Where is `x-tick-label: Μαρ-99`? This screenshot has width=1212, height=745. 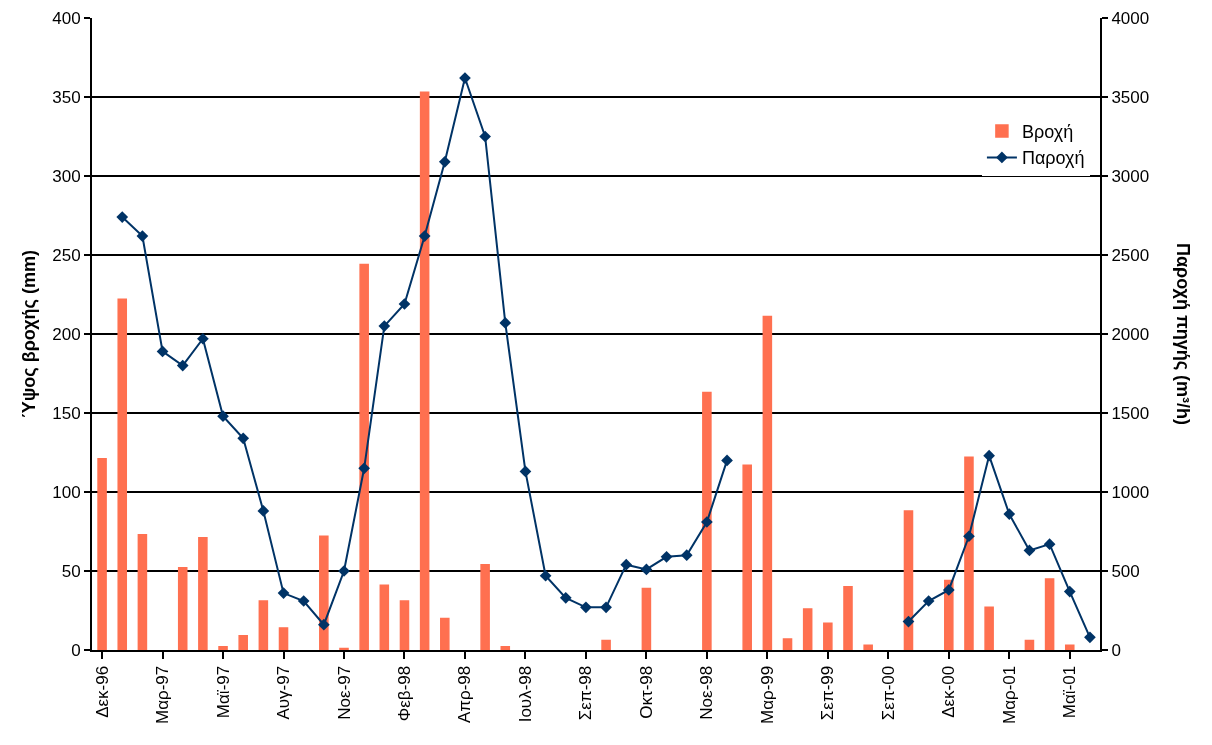 x-tick-label: Μαρ-99 is located at coordinates (767, 695).